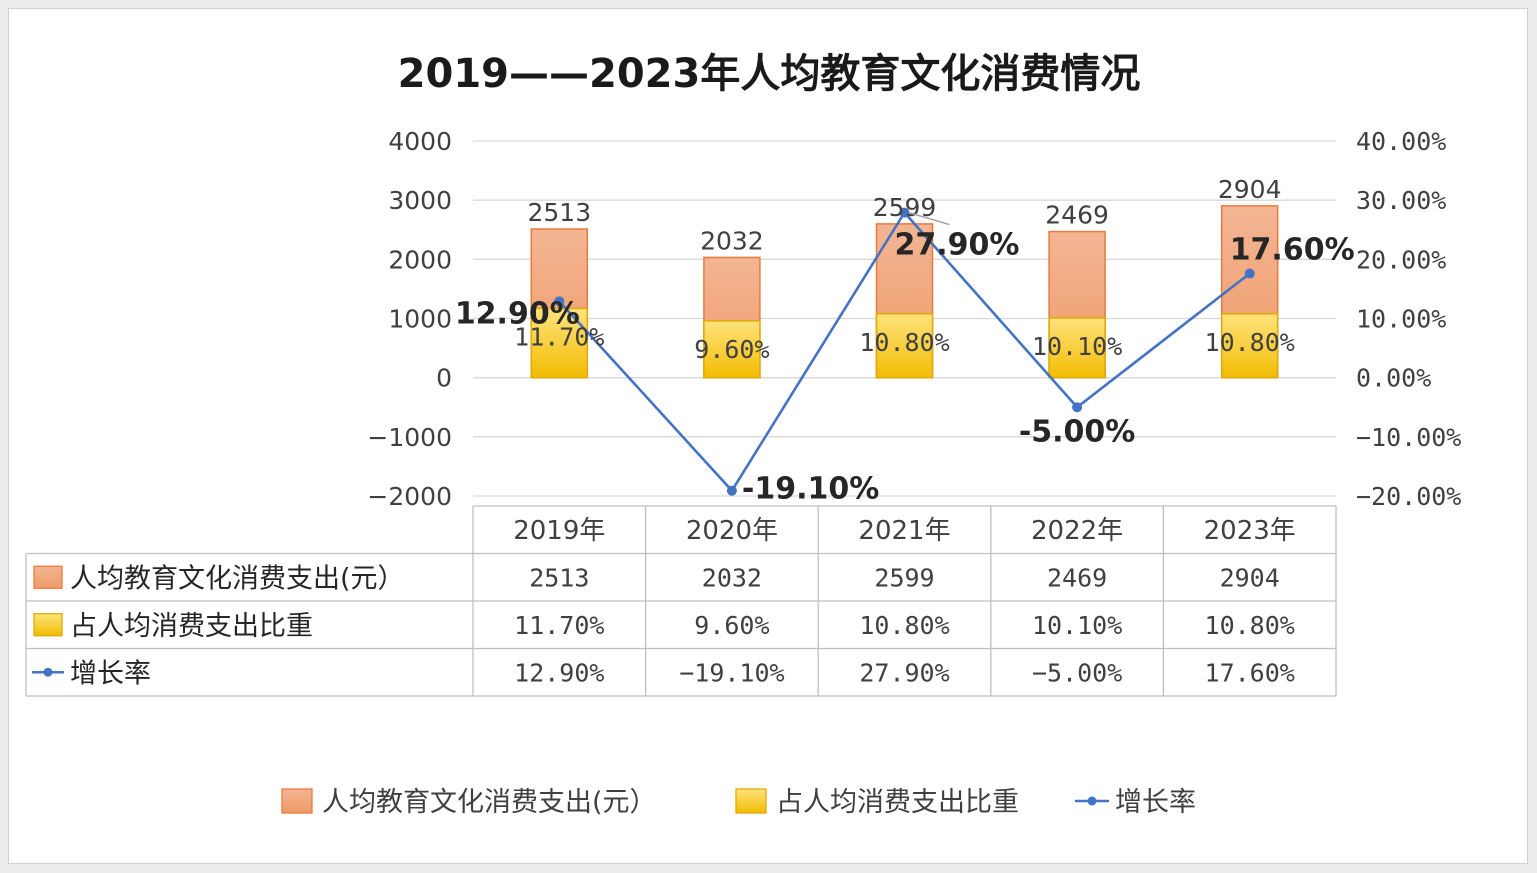  What do you see at coordinates (1408, 496) in the screenshot?
I see `y-right-tick-label: −20.00%` at bounding box center [1408, 496].